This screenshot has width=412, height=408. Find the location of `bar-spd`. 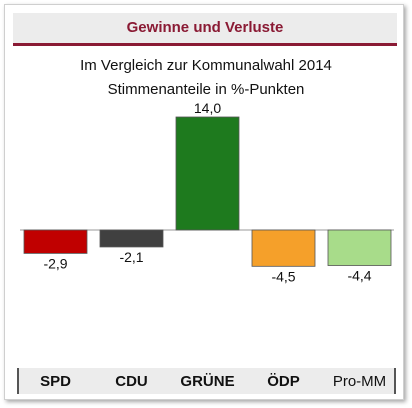

bar-spd is located at coordinates (55, 241).